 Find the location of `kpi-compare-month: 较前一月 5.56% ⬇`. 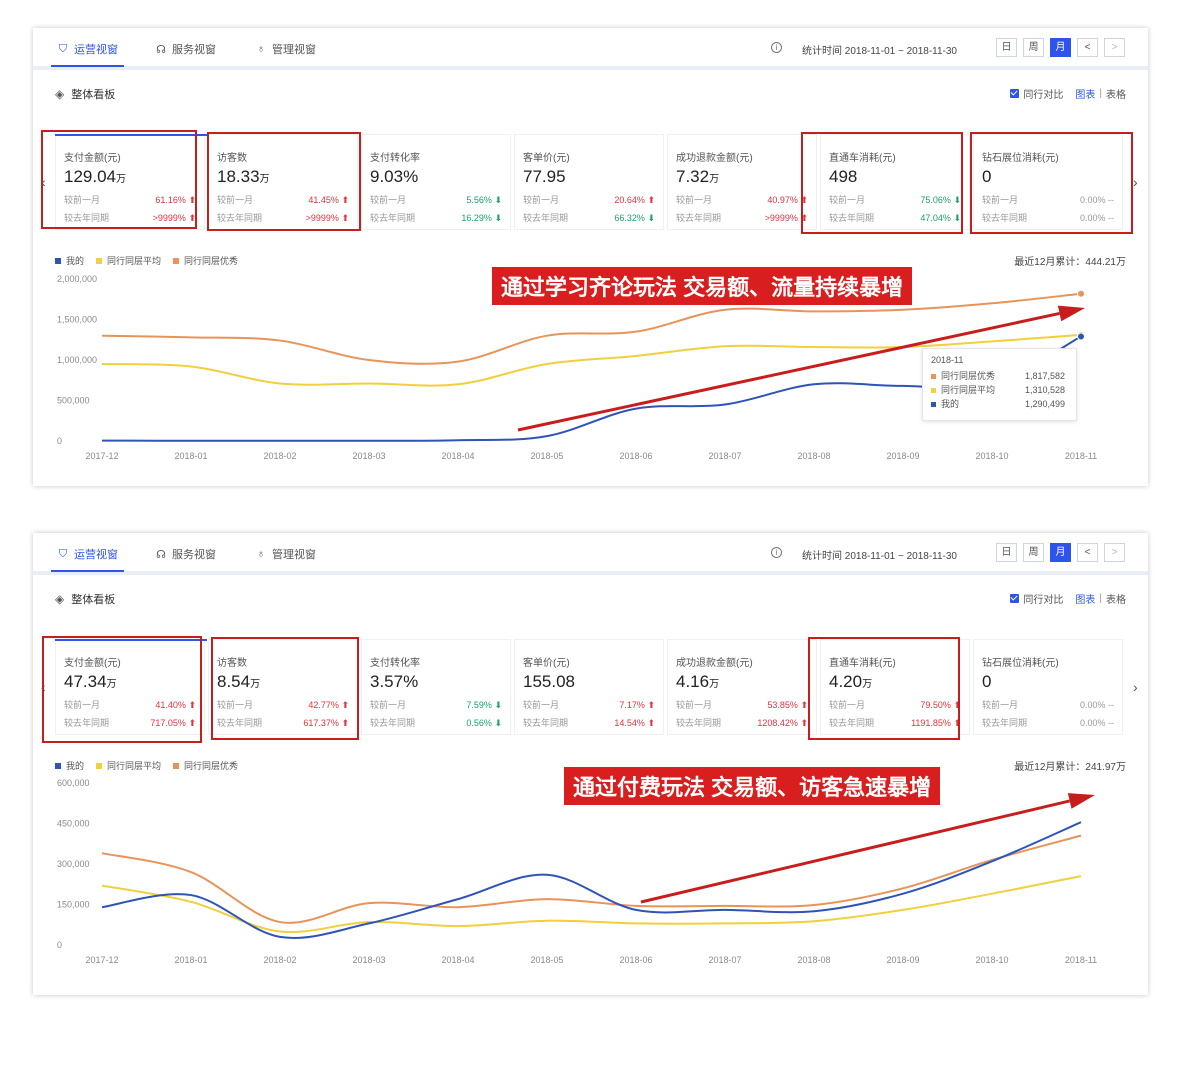

kpi-compare-month: 较前一月 5.56% ⬇ is located at coordinates (436, 200).